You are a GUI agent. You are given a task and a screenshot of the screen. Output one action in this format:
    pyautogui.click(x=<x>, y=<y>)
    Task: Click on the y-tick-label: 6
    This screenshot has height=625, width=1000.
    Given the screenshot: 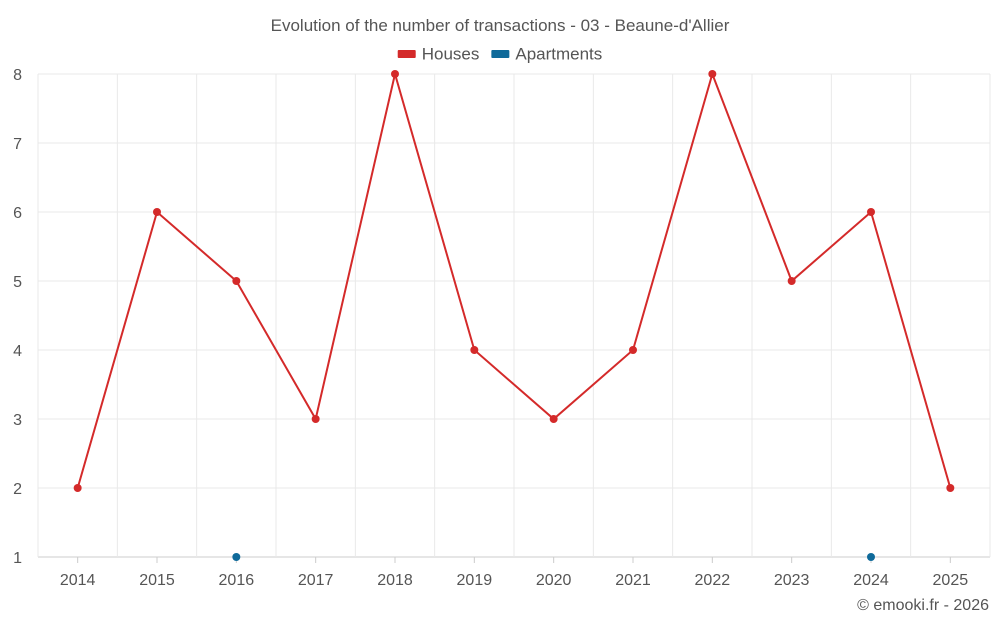 What is the action you would take?
    pyautogui.click(x=17, y=213)
    